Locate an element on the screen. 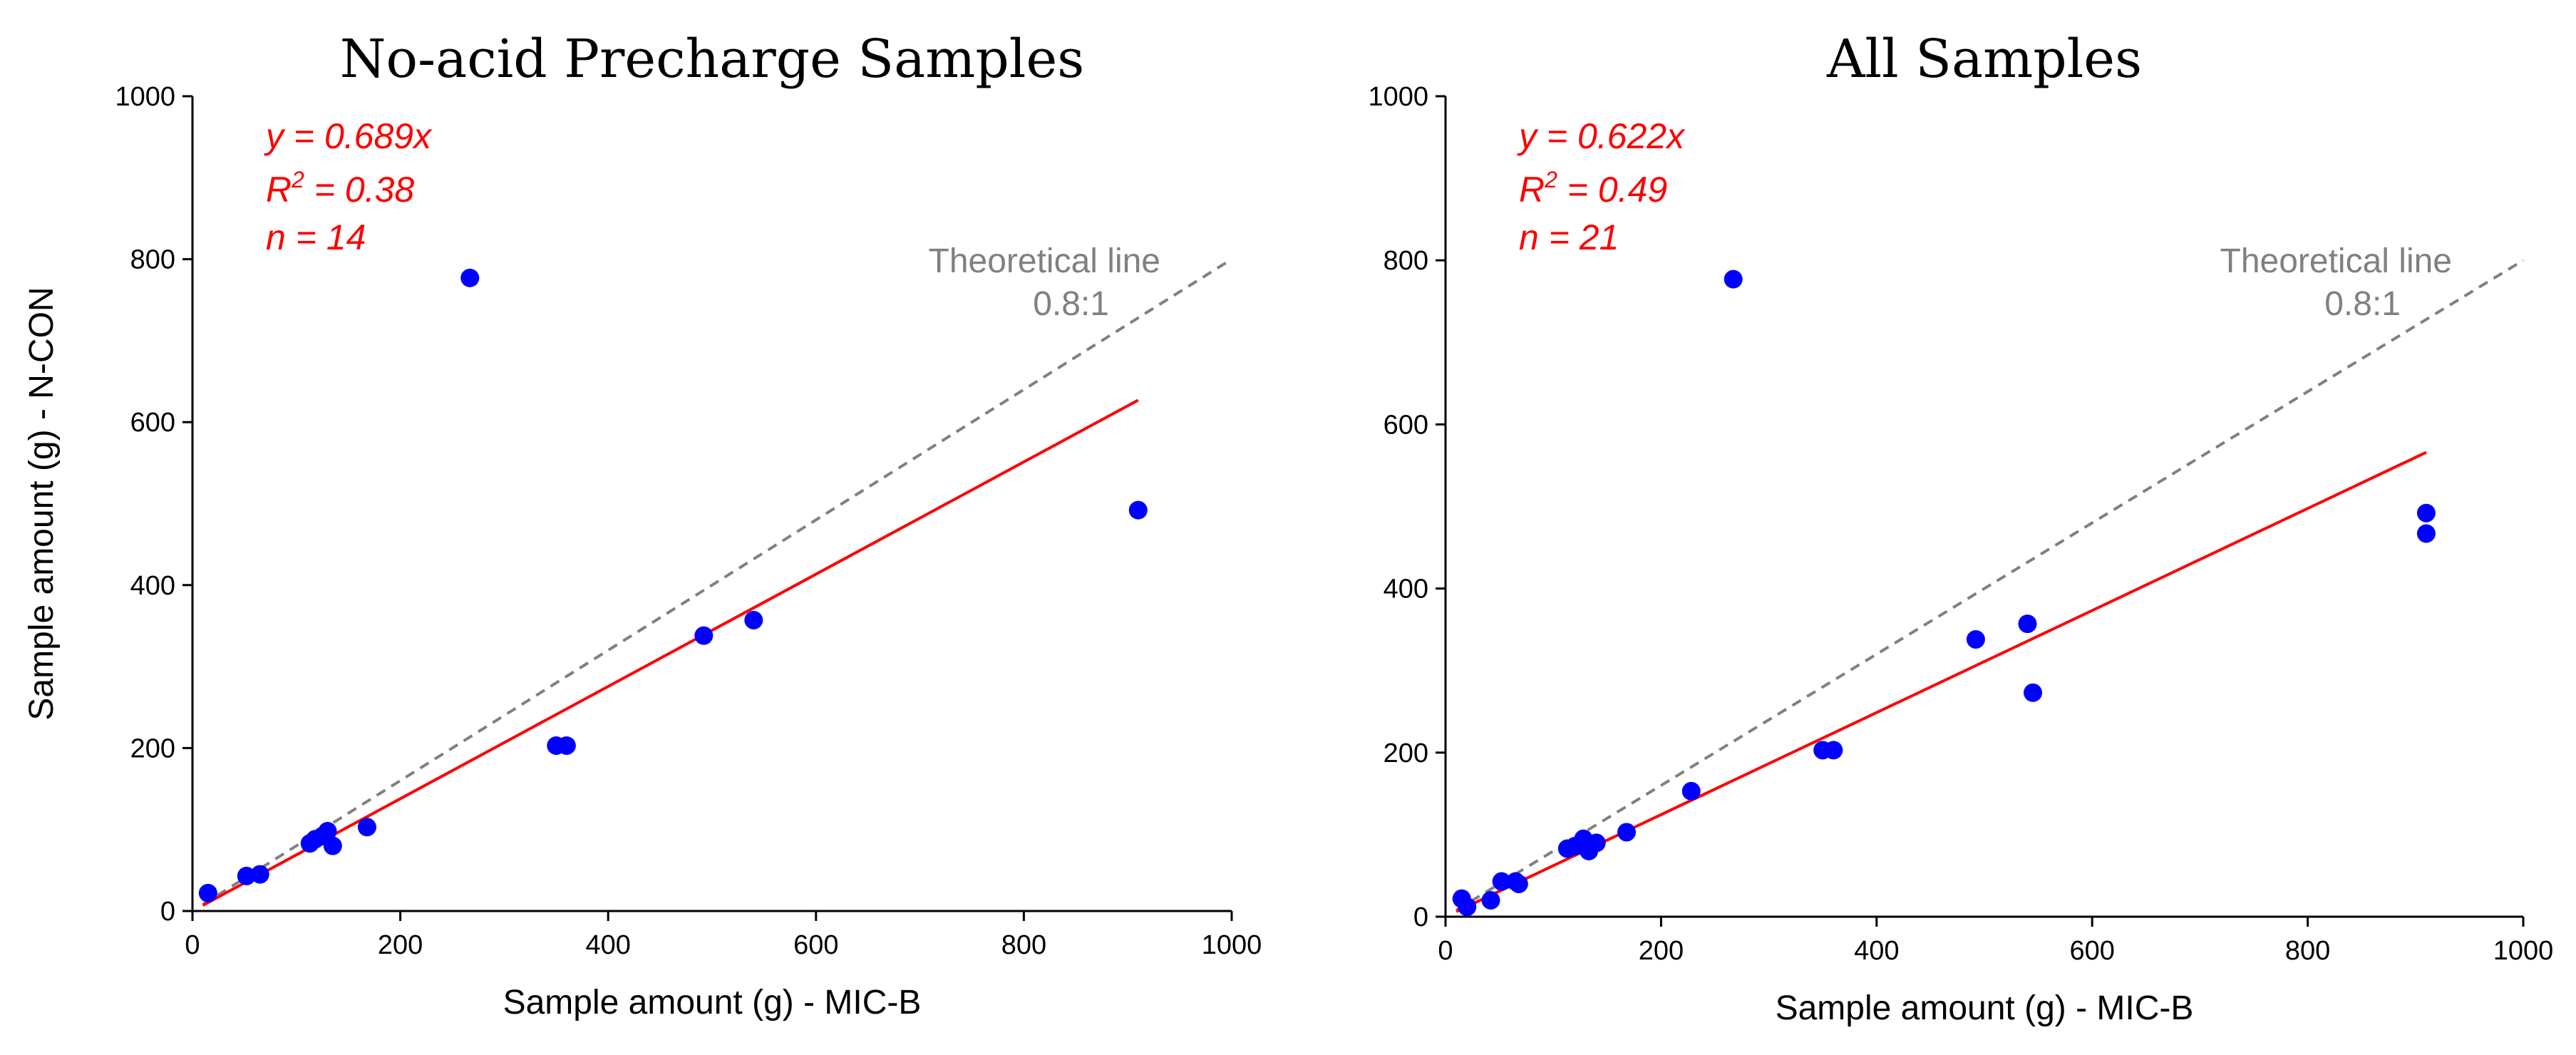 The height and width of the screenshot is (1055, 2576). r-squared: R2 = 0.49 is located at coordinates (1593, 188).